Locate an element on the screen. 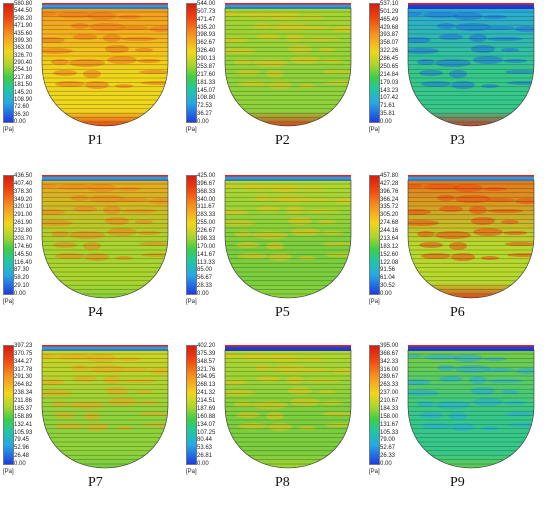  legend-tick: 427.28 is located at coordinates (389, 183).